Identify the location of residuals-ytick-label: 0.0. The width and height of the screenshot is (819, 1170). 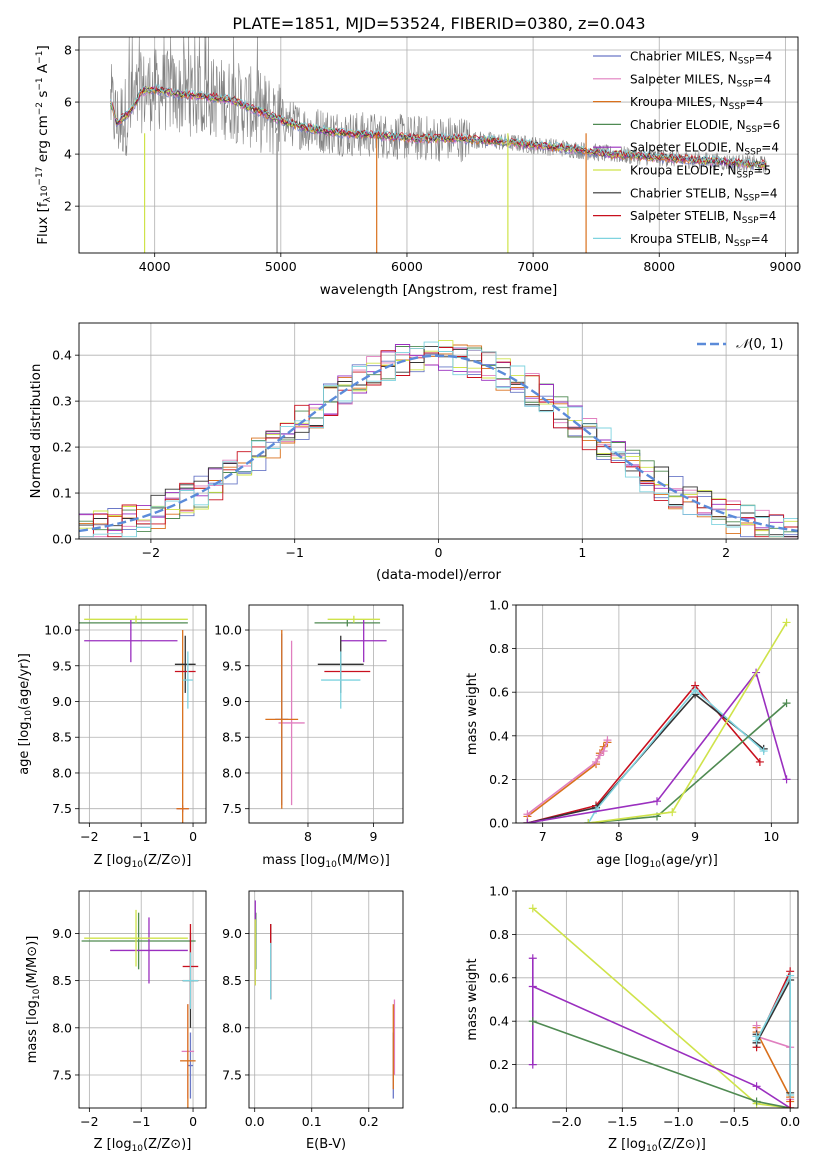
(62, 539).